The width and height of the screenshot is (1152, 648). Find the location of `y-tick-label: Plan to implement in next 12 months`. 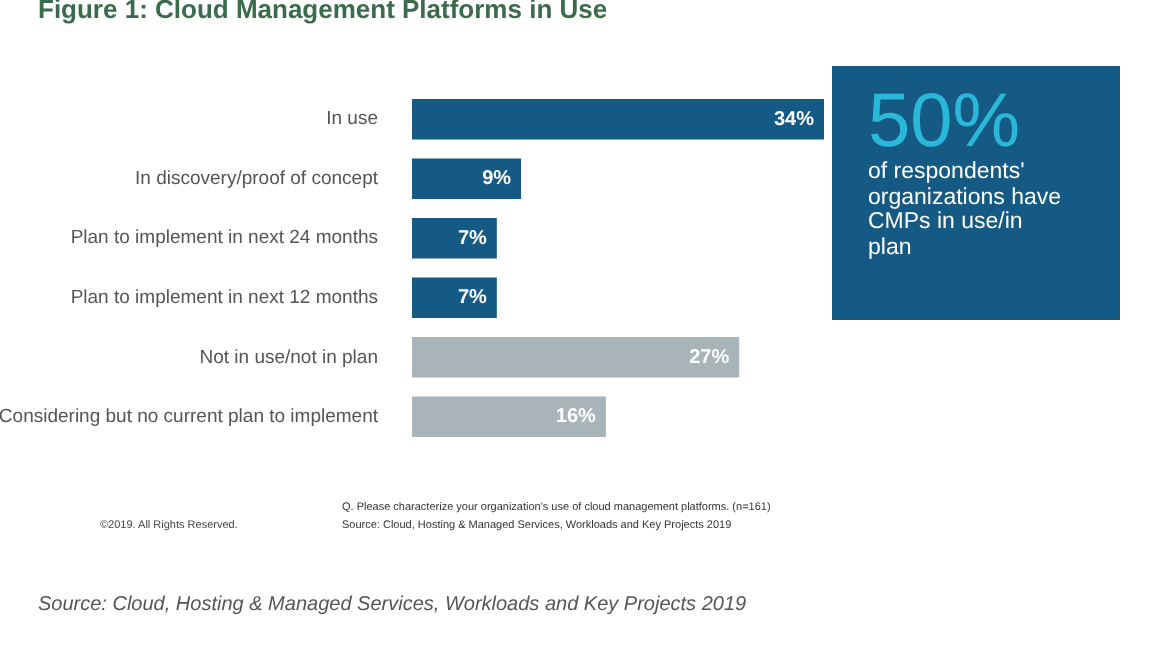

y-tick-label: Plan to implement in next 12 months is located at coordinates (224, 298).